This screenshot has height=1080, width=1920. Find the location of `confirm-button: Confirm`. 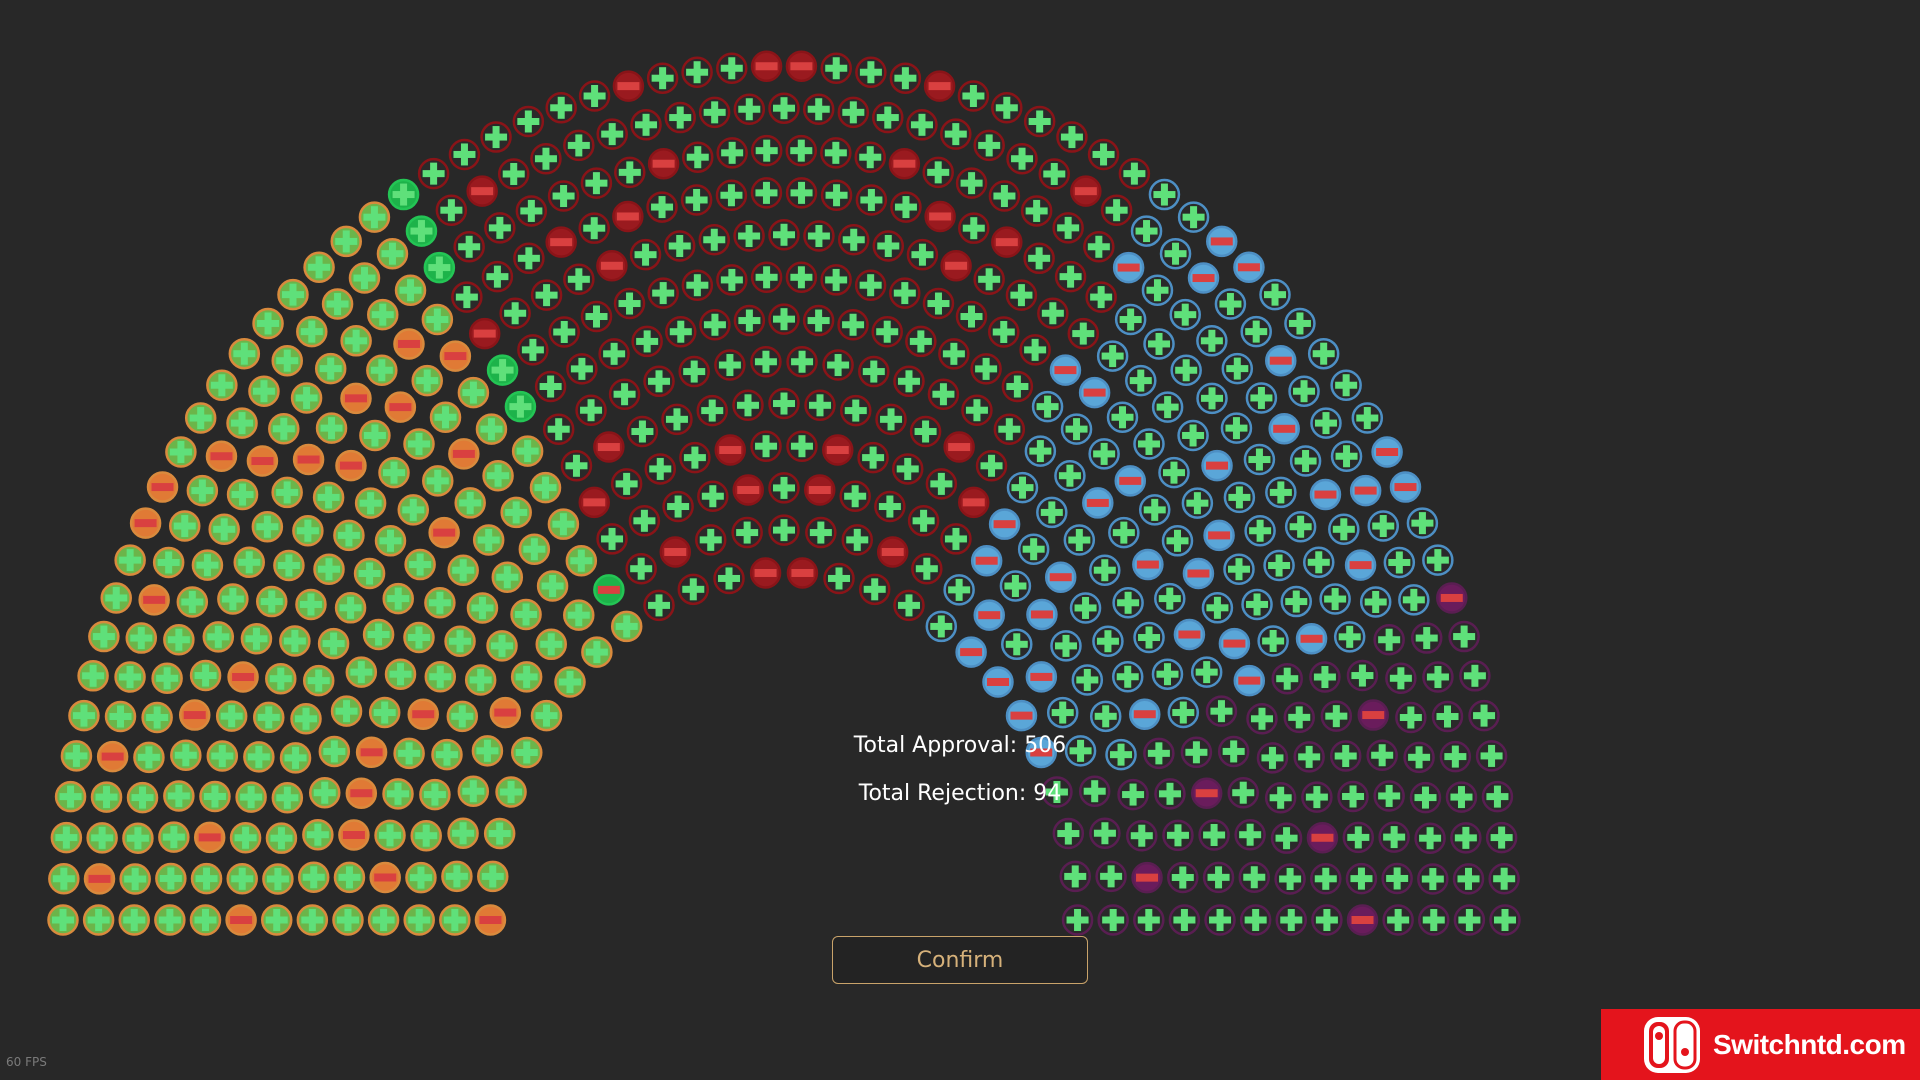

confirm-button: Confirm is located at coordinates (960, 960).